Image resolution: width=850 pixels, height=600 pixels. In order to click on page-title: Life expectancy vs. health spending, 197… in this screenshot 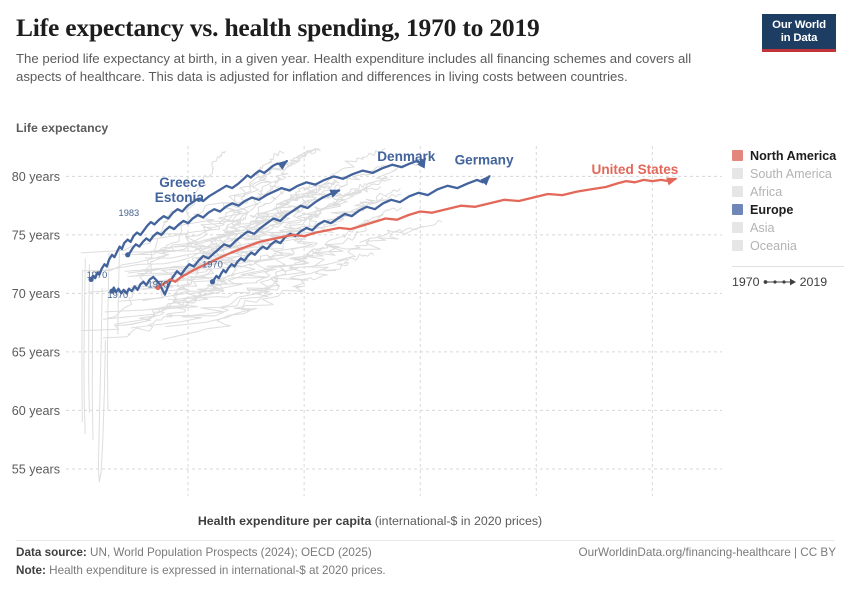, I will do `click(278, 27)`.